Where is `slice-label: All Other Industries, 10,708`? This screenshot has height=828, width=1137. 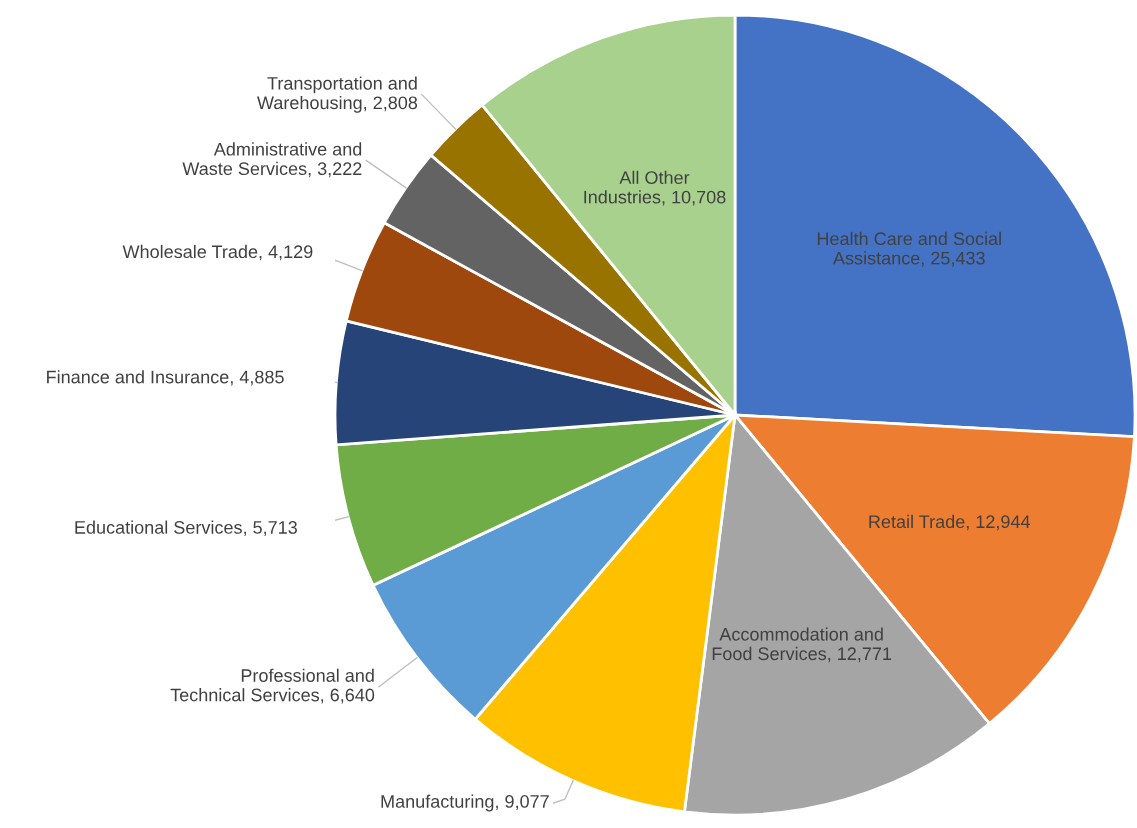 slice-label: All Other Industries, 10,708 is located at coordinates (655, 188).